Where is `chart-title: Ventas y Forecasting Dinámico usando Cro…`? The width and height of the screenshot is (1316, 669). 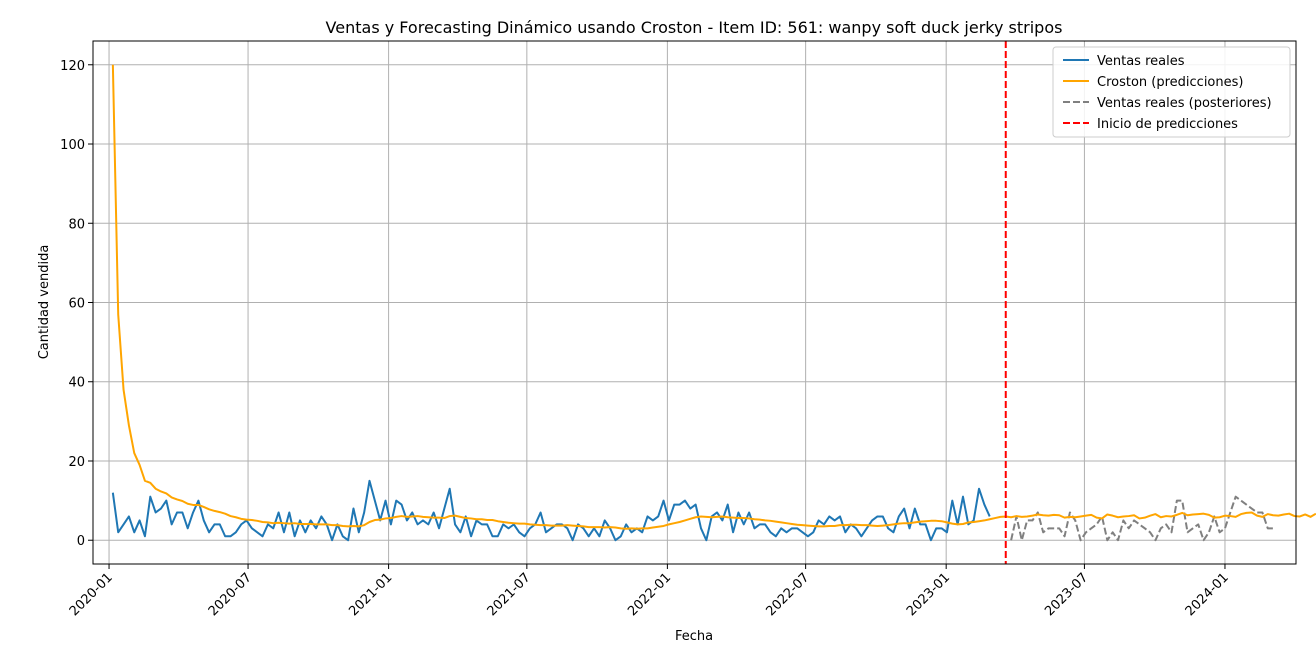
chart-title: Ventas y Forecasting Dinámico usando Cro… is located at coordinates (694, 27).